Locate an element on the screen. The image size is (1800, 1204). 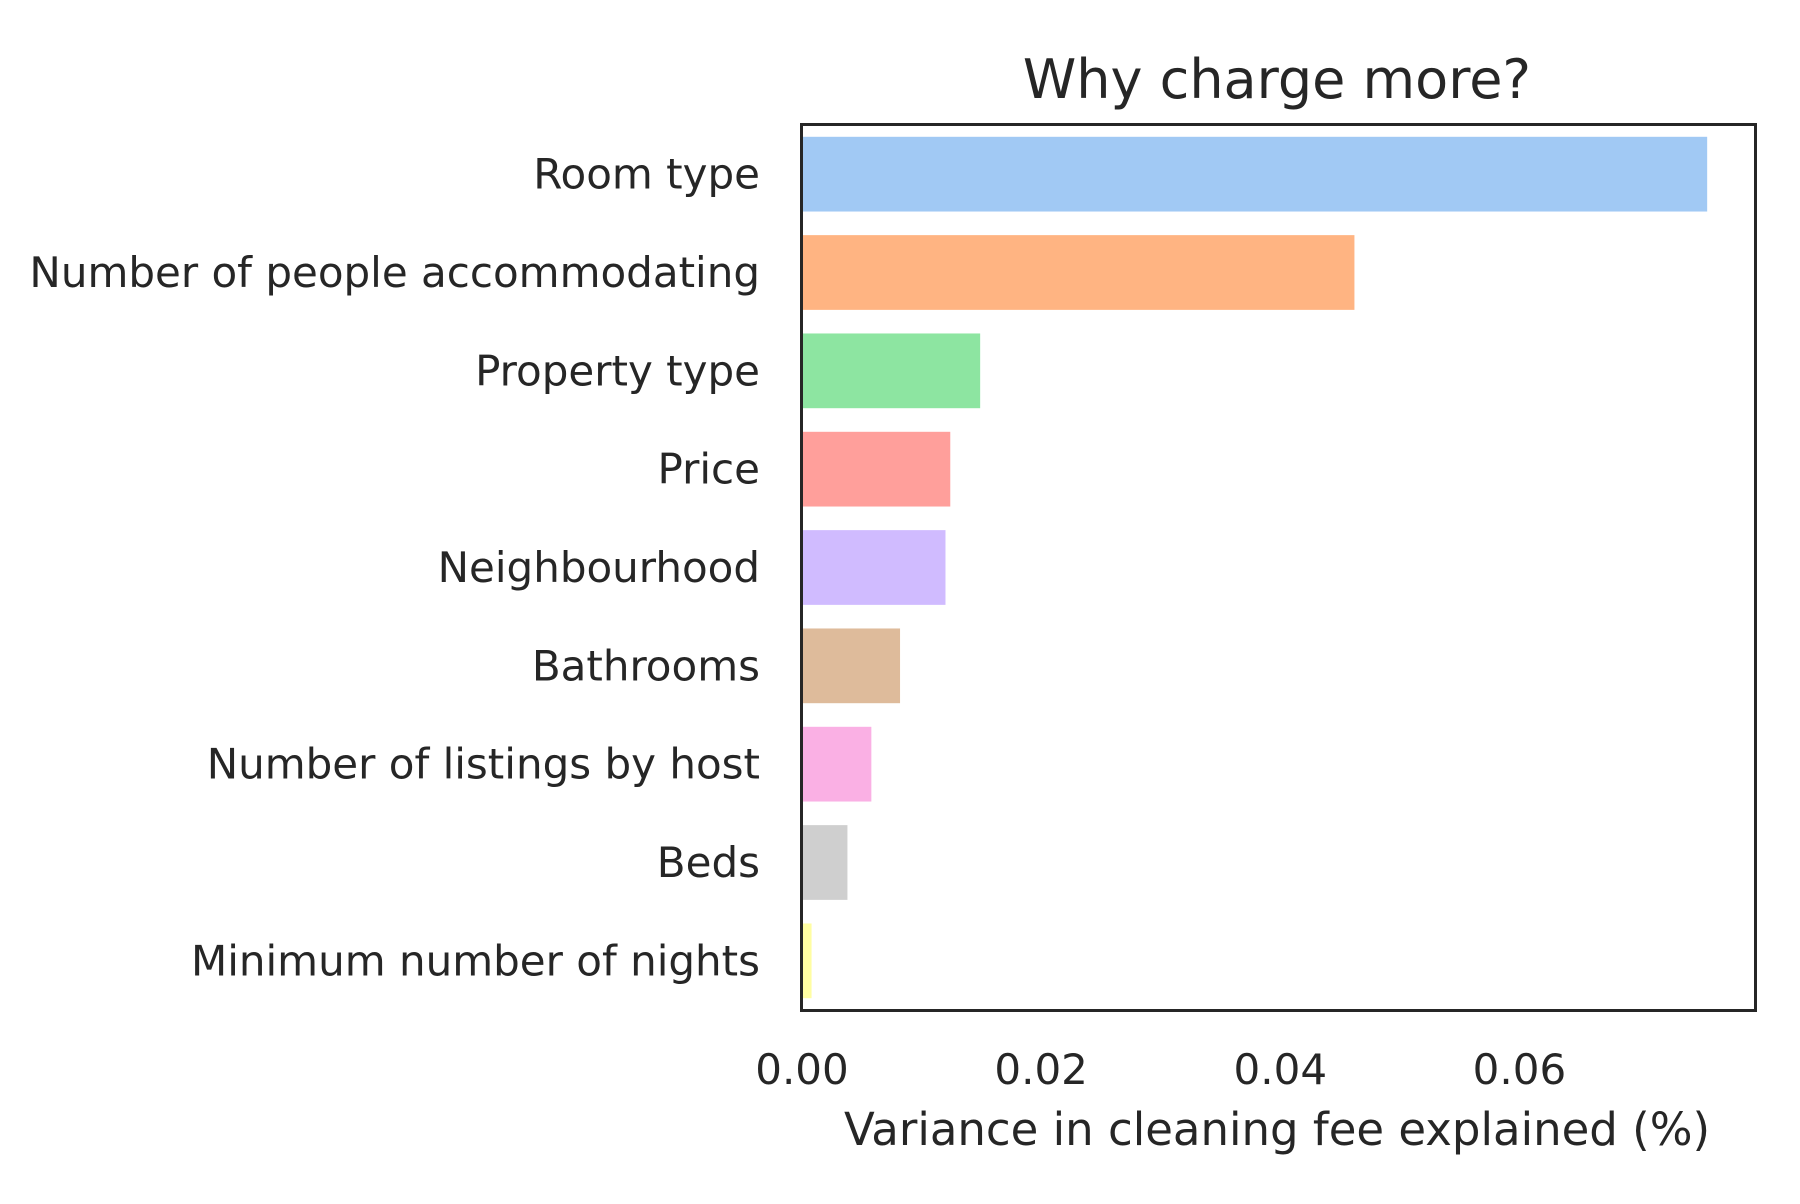
category-label: Property type is located at coordinates (617, 370).